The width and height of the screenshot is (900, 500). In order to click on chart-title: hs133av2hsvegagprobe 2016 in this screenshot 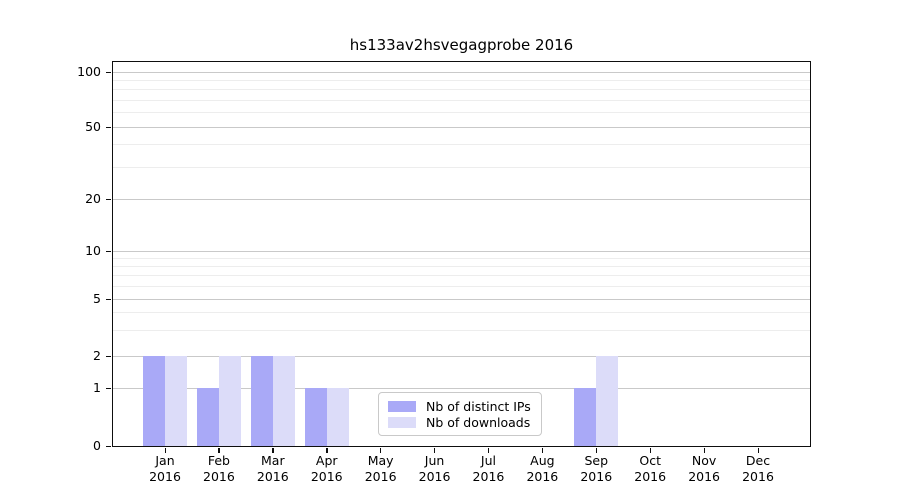, I will do `click(461, 45)`.